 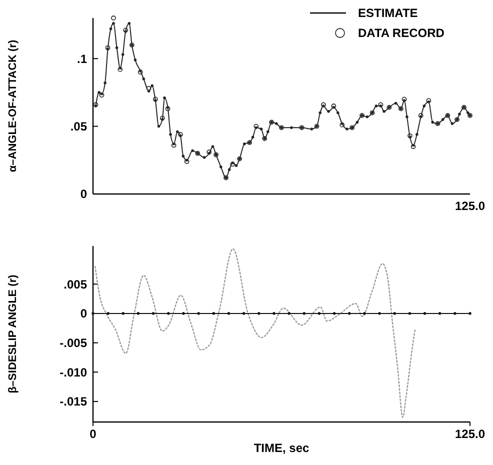 What do you see at coordinates (79, 127) in the screenshot?
I see `y-tick-label: .05` at bounding box center [79, 127].